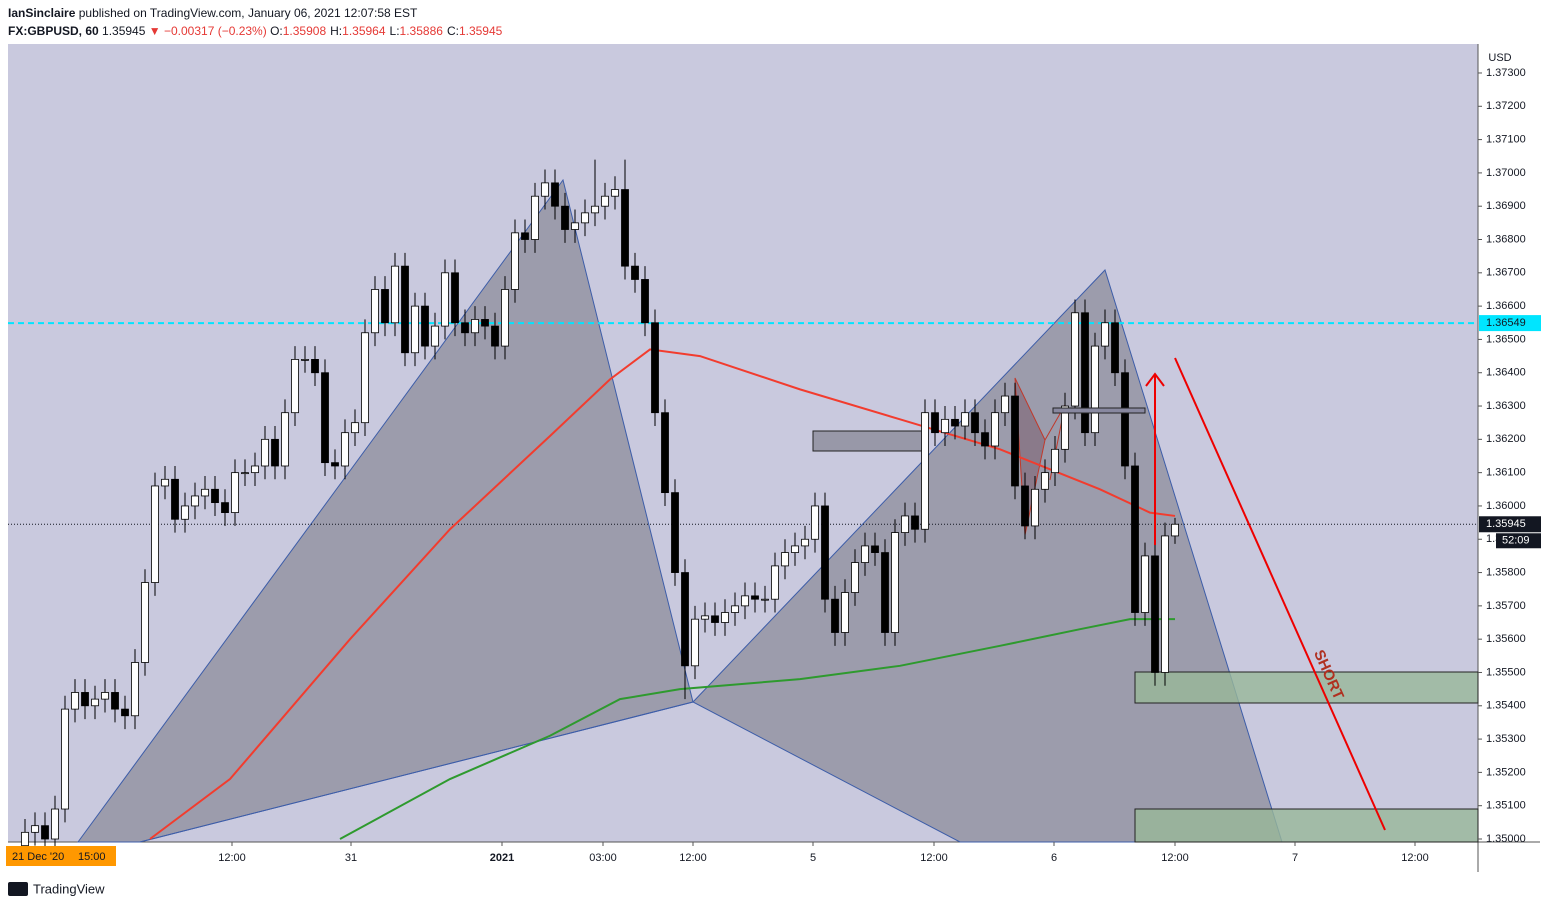  I want to click on x-tick-label: 7, so click(1295, 858).